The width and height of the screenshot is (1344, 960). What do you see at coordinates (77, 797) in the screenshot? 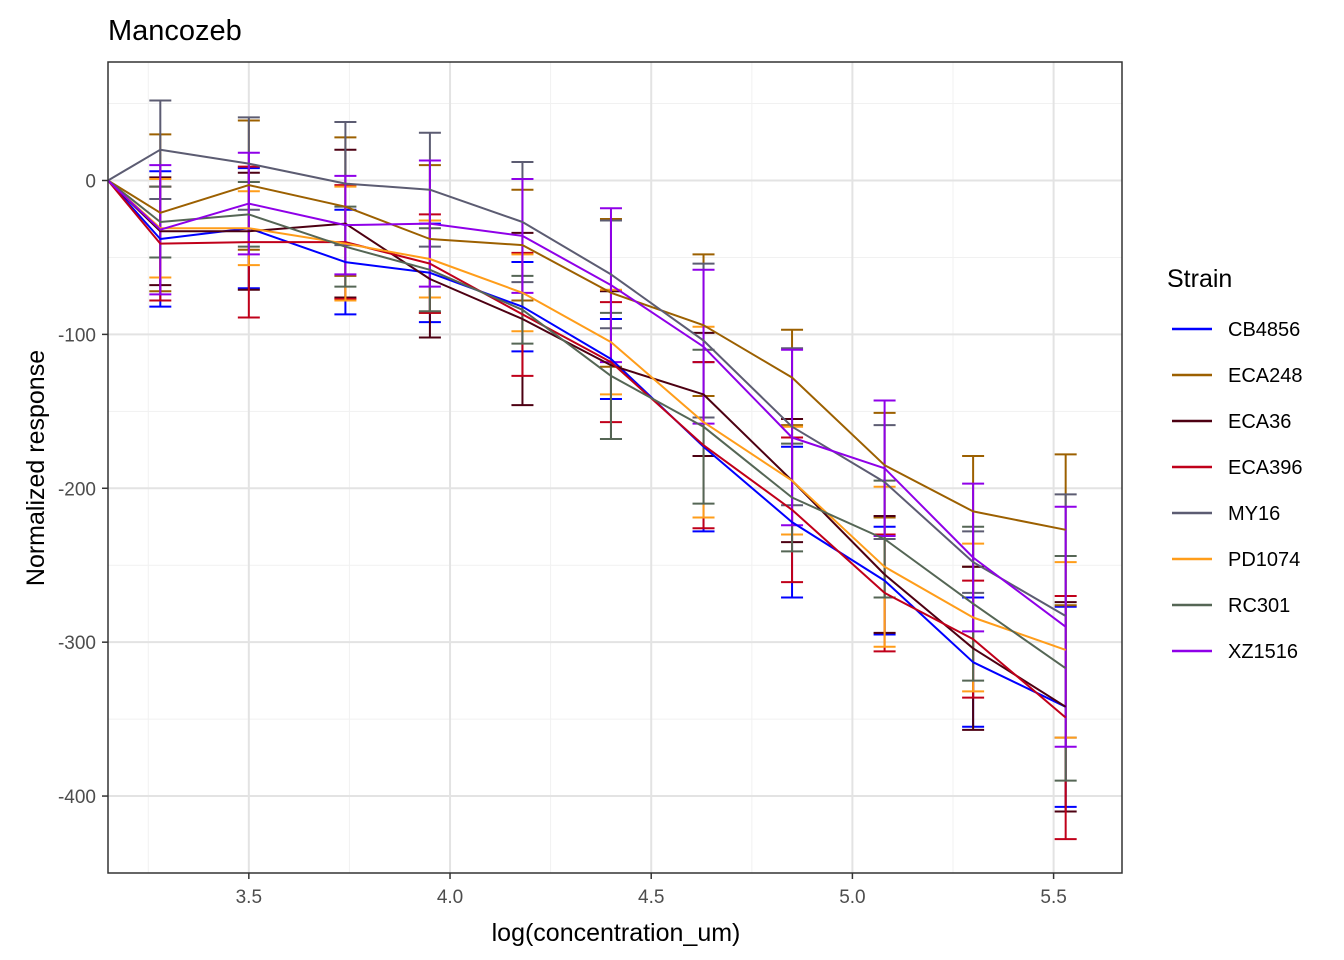
I see `y-tick-label: -400` at bounding box center [77, 797].